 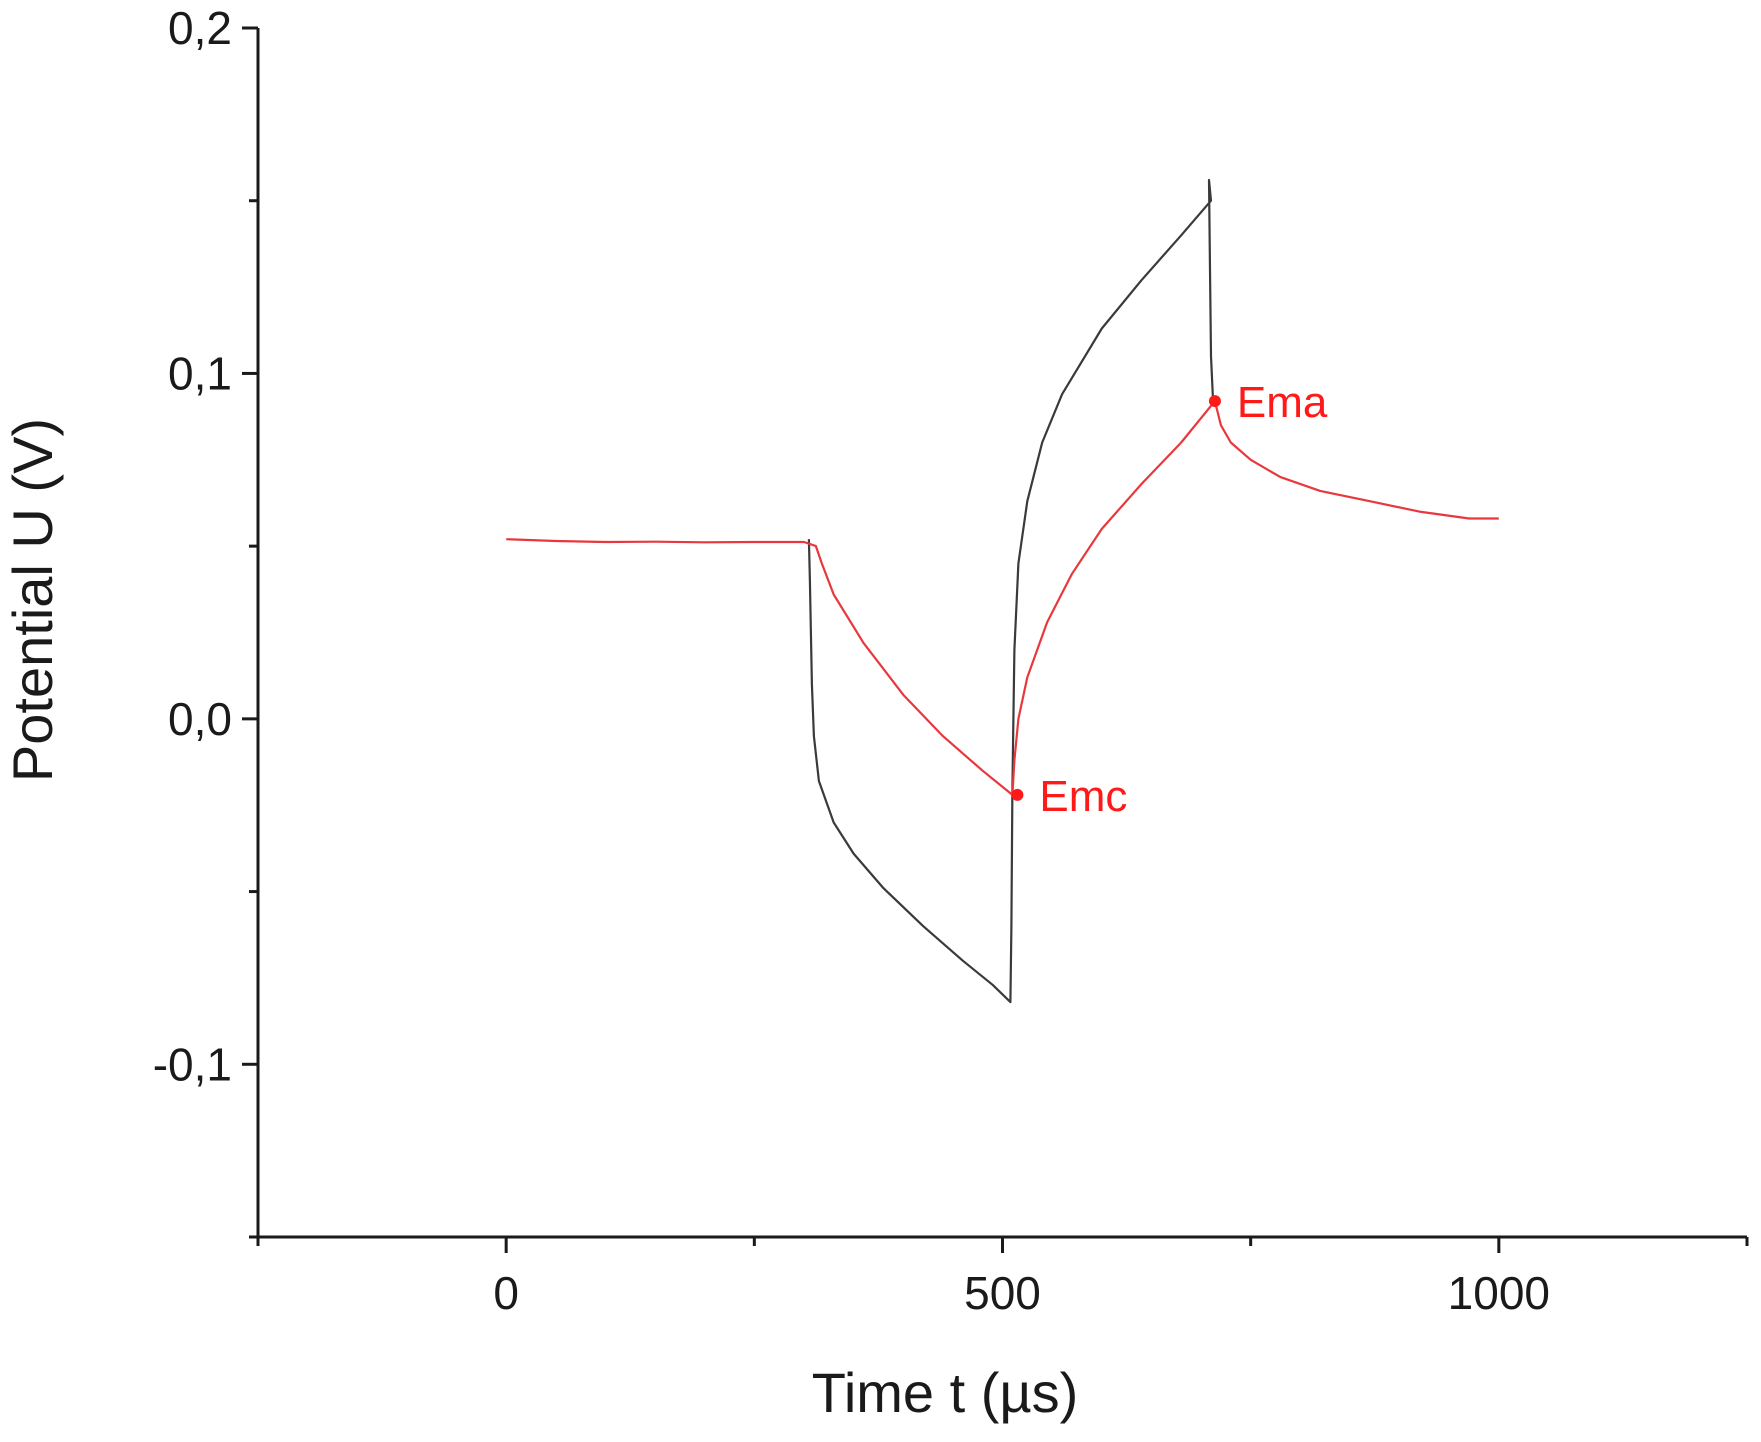 What do you see at coordinates (1499, 1293) in the screenshot?
I see `x-tick-label: 1000` at bounding box center [1499, 1293].